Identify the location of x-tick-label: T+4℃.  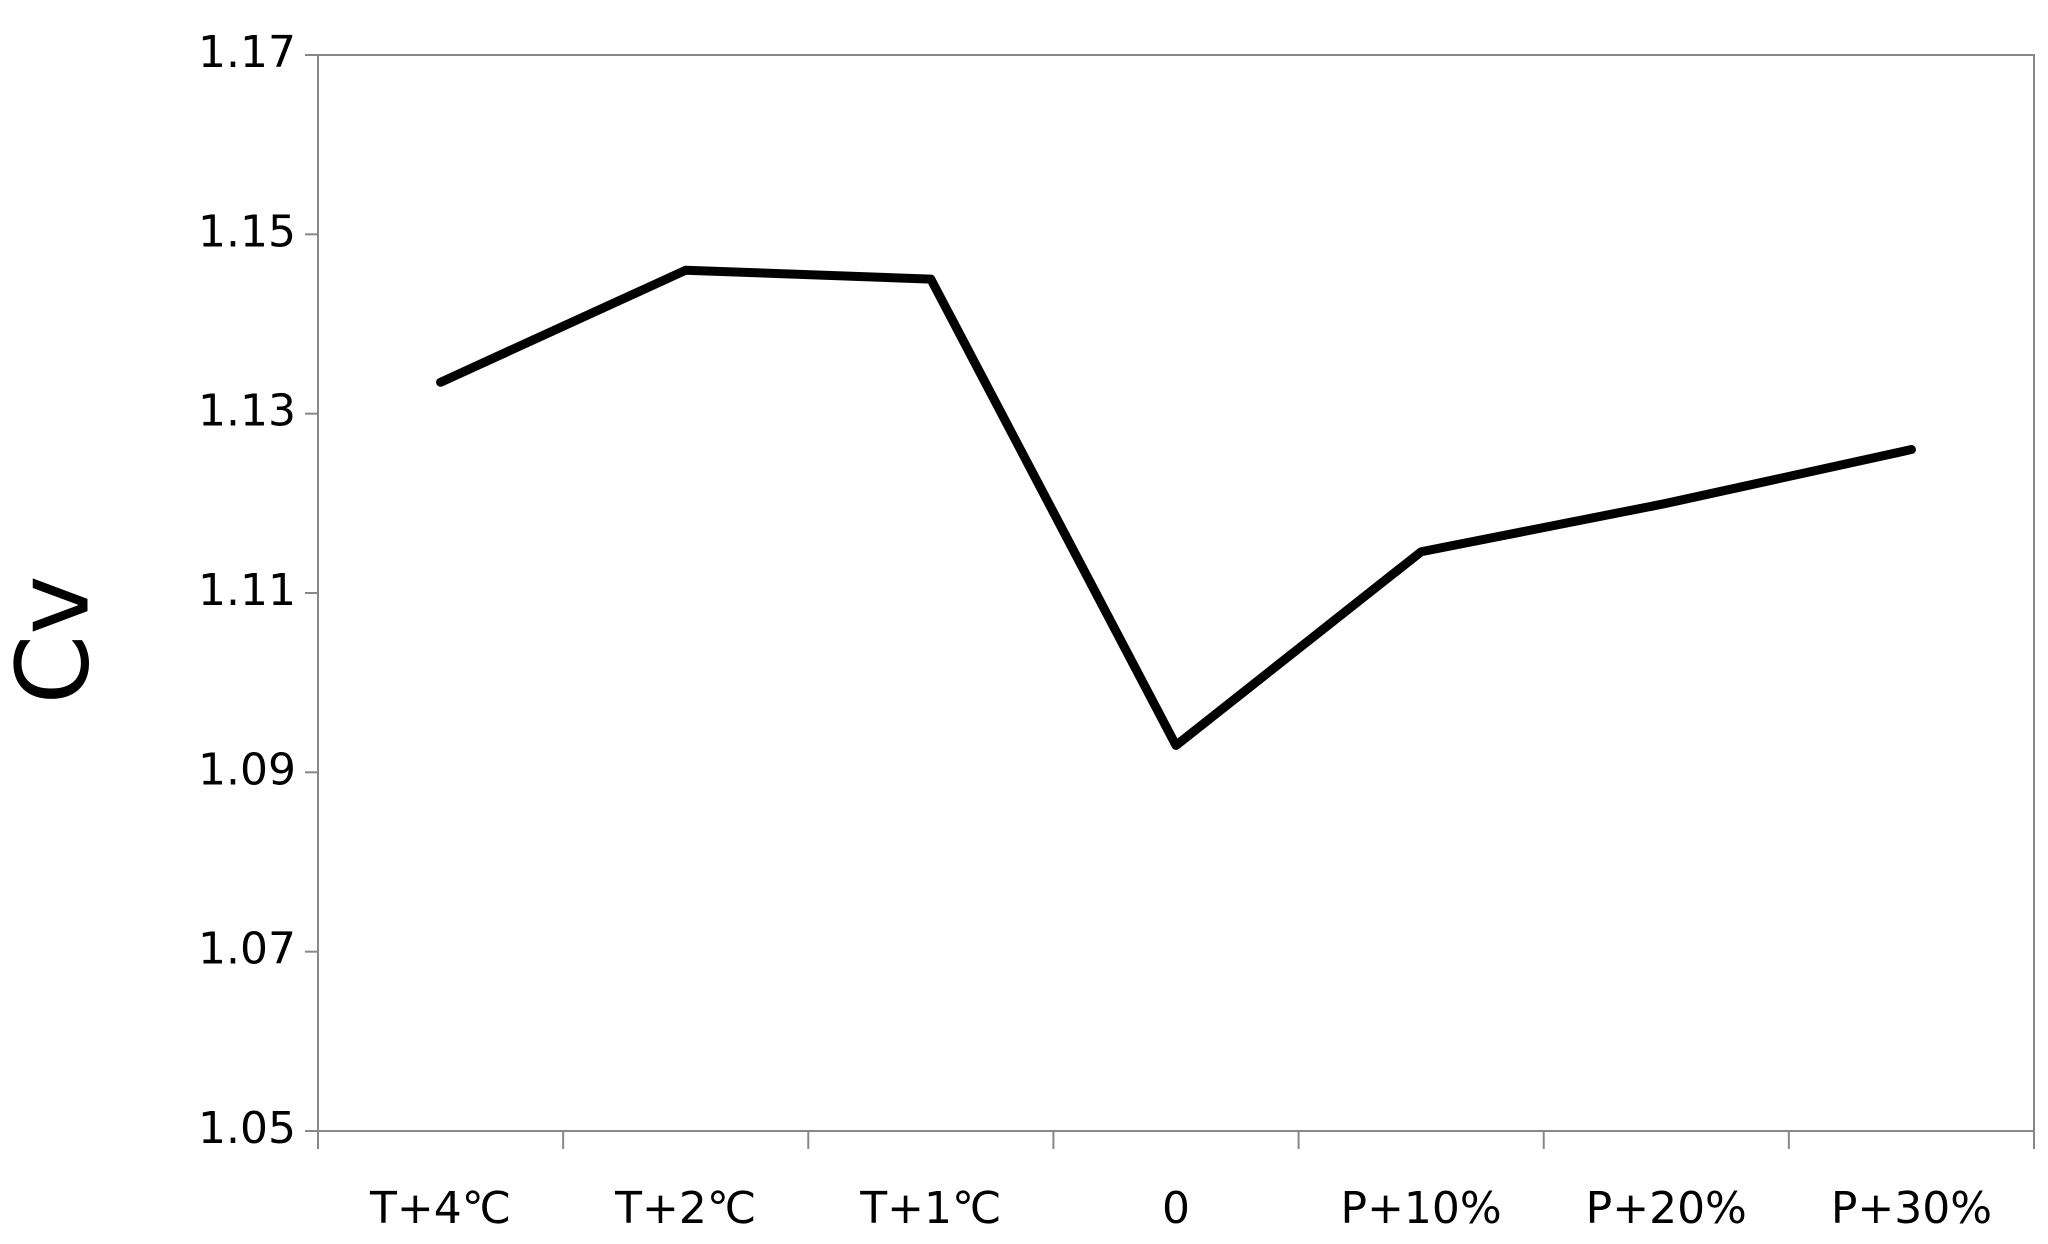
(440, 1208).